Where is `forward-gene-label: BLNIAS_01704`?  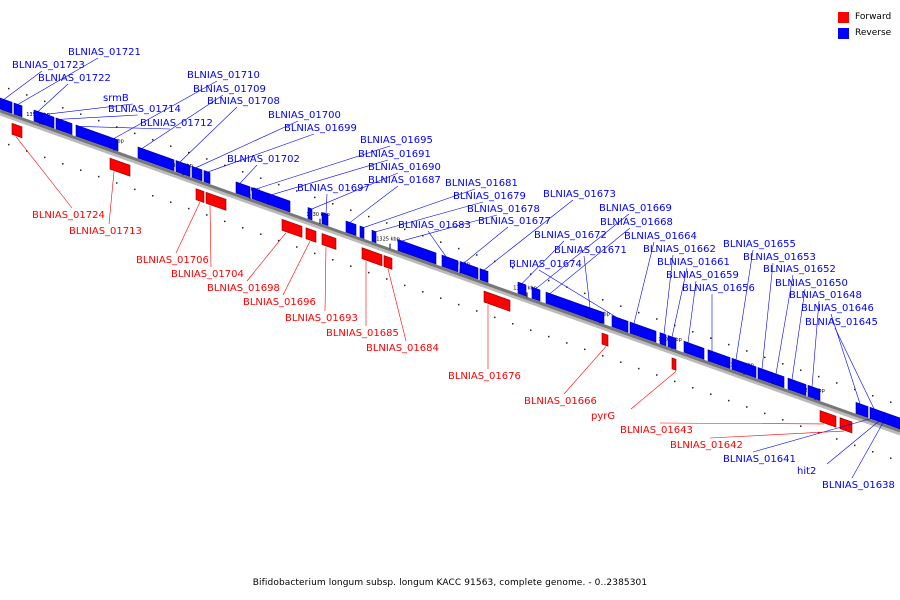
forward-gene-label: BLNIAS_01704 is located at coordinates (207, 274).